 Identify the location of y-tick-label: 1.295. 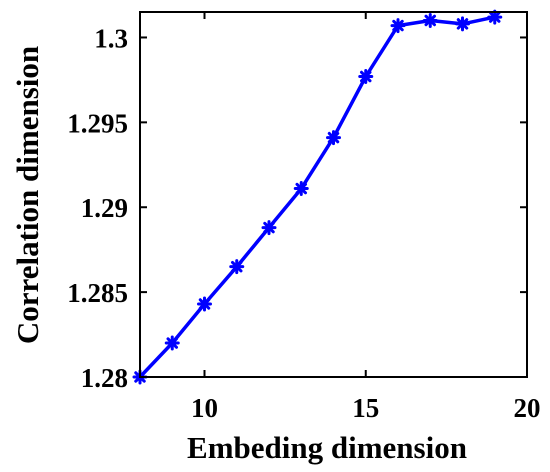
(97, 123).